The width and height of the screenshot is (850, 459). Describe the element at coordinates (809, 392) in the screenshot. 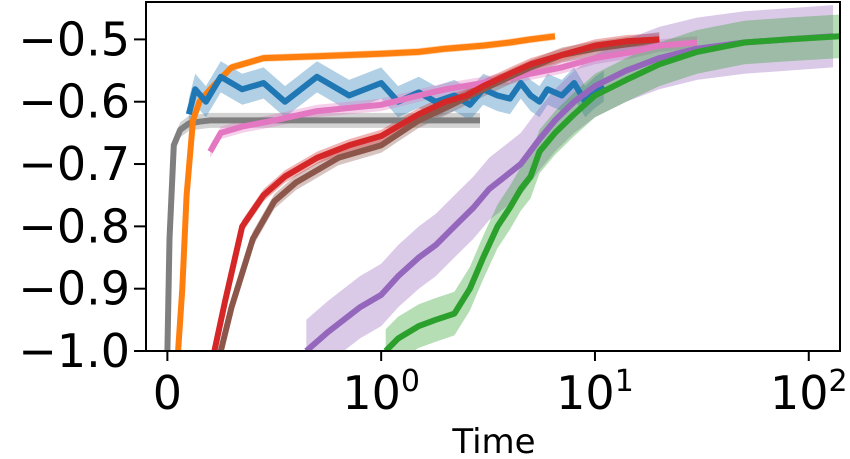

I see `x-tick-label: 102` at that location.